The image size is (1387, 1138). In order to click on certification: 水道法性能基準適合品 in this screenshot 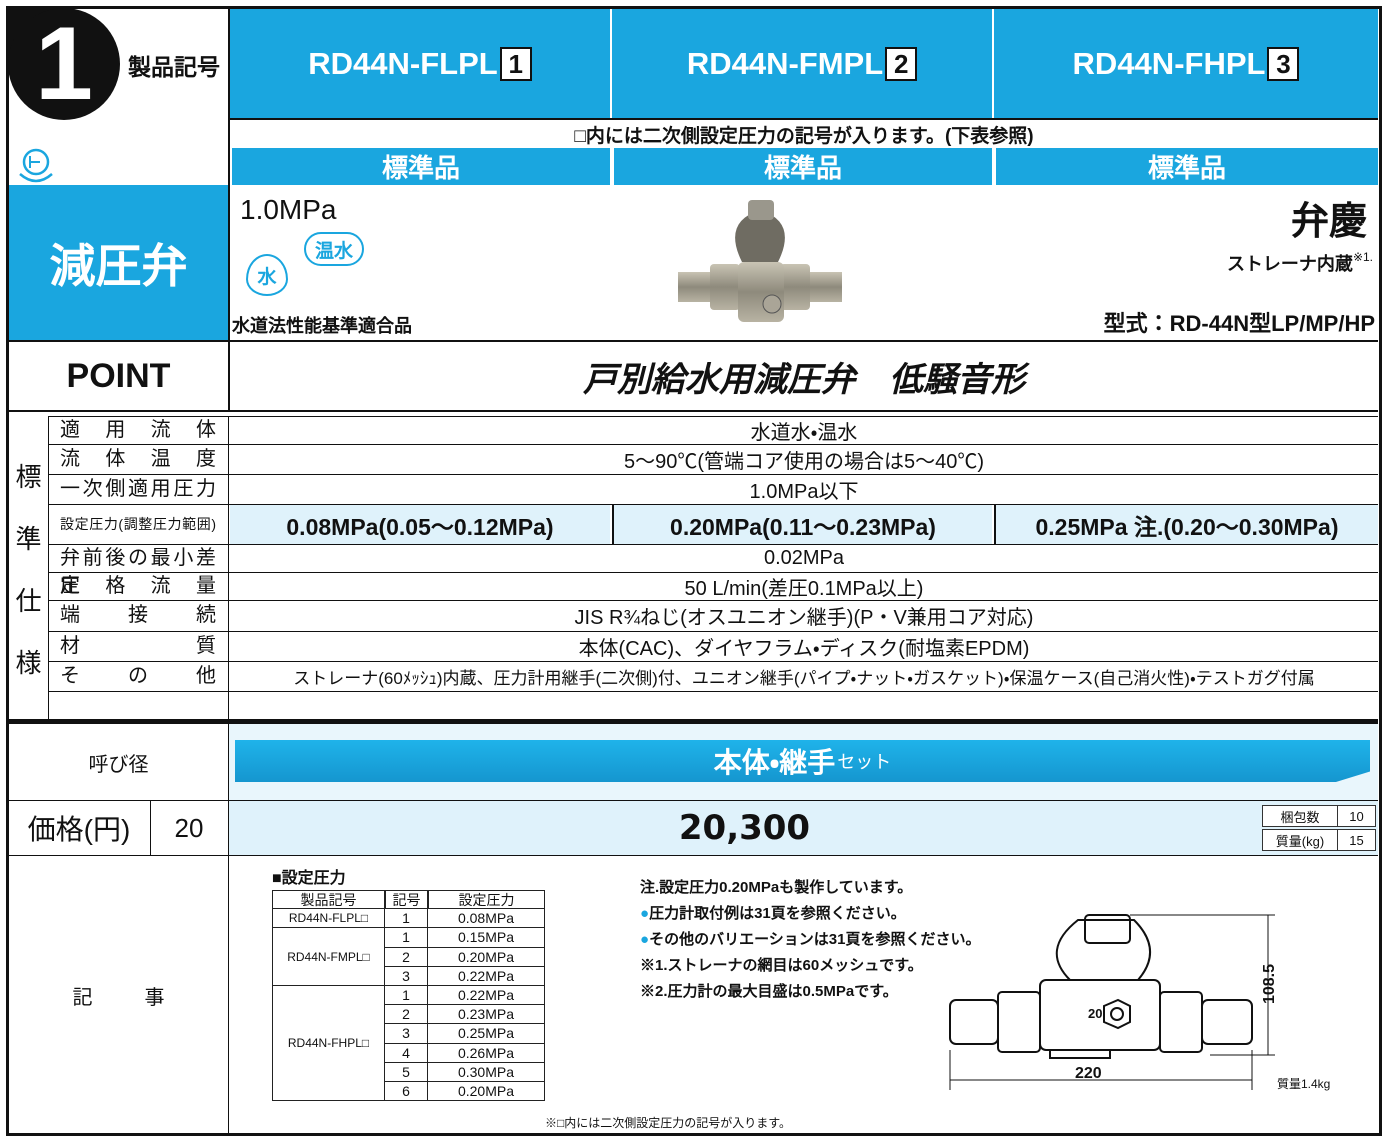, I will do `click(322, 326)`.